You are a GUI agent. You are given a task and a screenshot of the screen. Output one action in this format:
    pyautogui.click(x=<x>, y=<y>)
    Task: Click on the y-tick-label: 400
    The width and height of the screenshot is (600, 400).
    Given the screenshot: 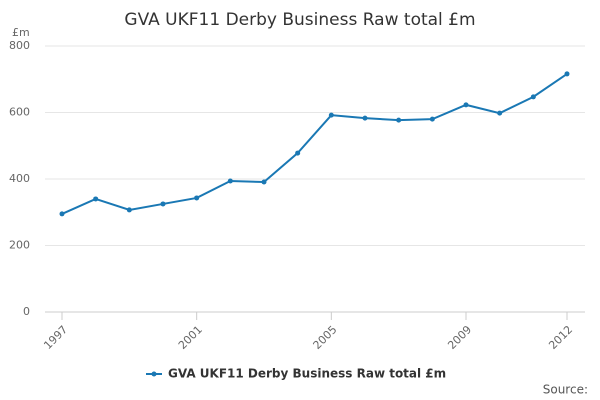 What is the action you would take?
    pyautogui.click(x=19, y=178)
    